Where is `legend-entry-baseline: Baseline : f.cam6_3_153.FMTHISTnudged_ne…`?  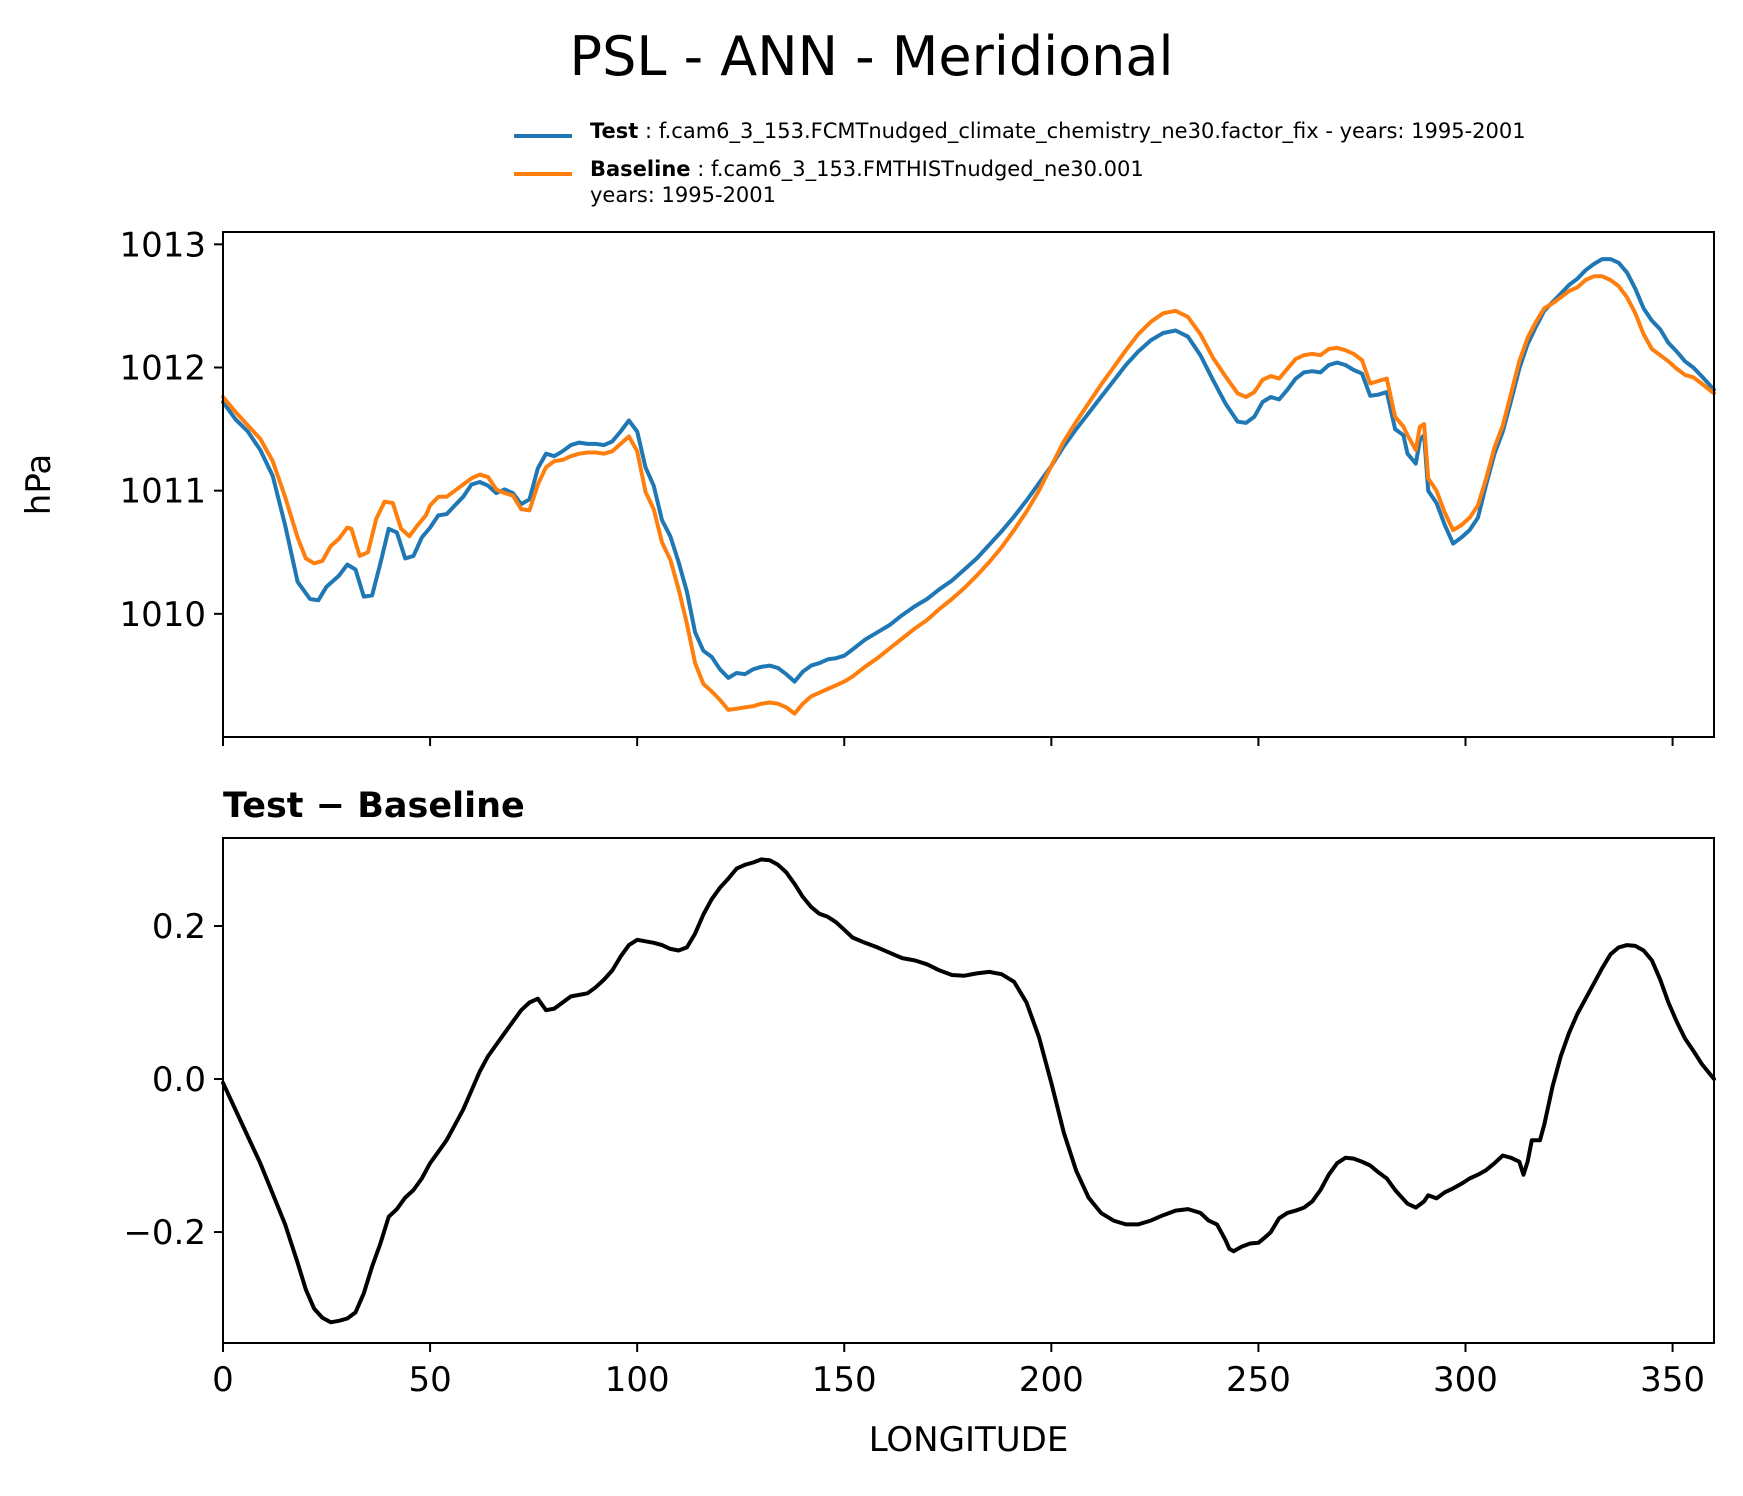 legend-entry-baseline: Baseline : f.cam6_3_153.FMTHISTnudged_ne… is located at coordinates (1020, 182).